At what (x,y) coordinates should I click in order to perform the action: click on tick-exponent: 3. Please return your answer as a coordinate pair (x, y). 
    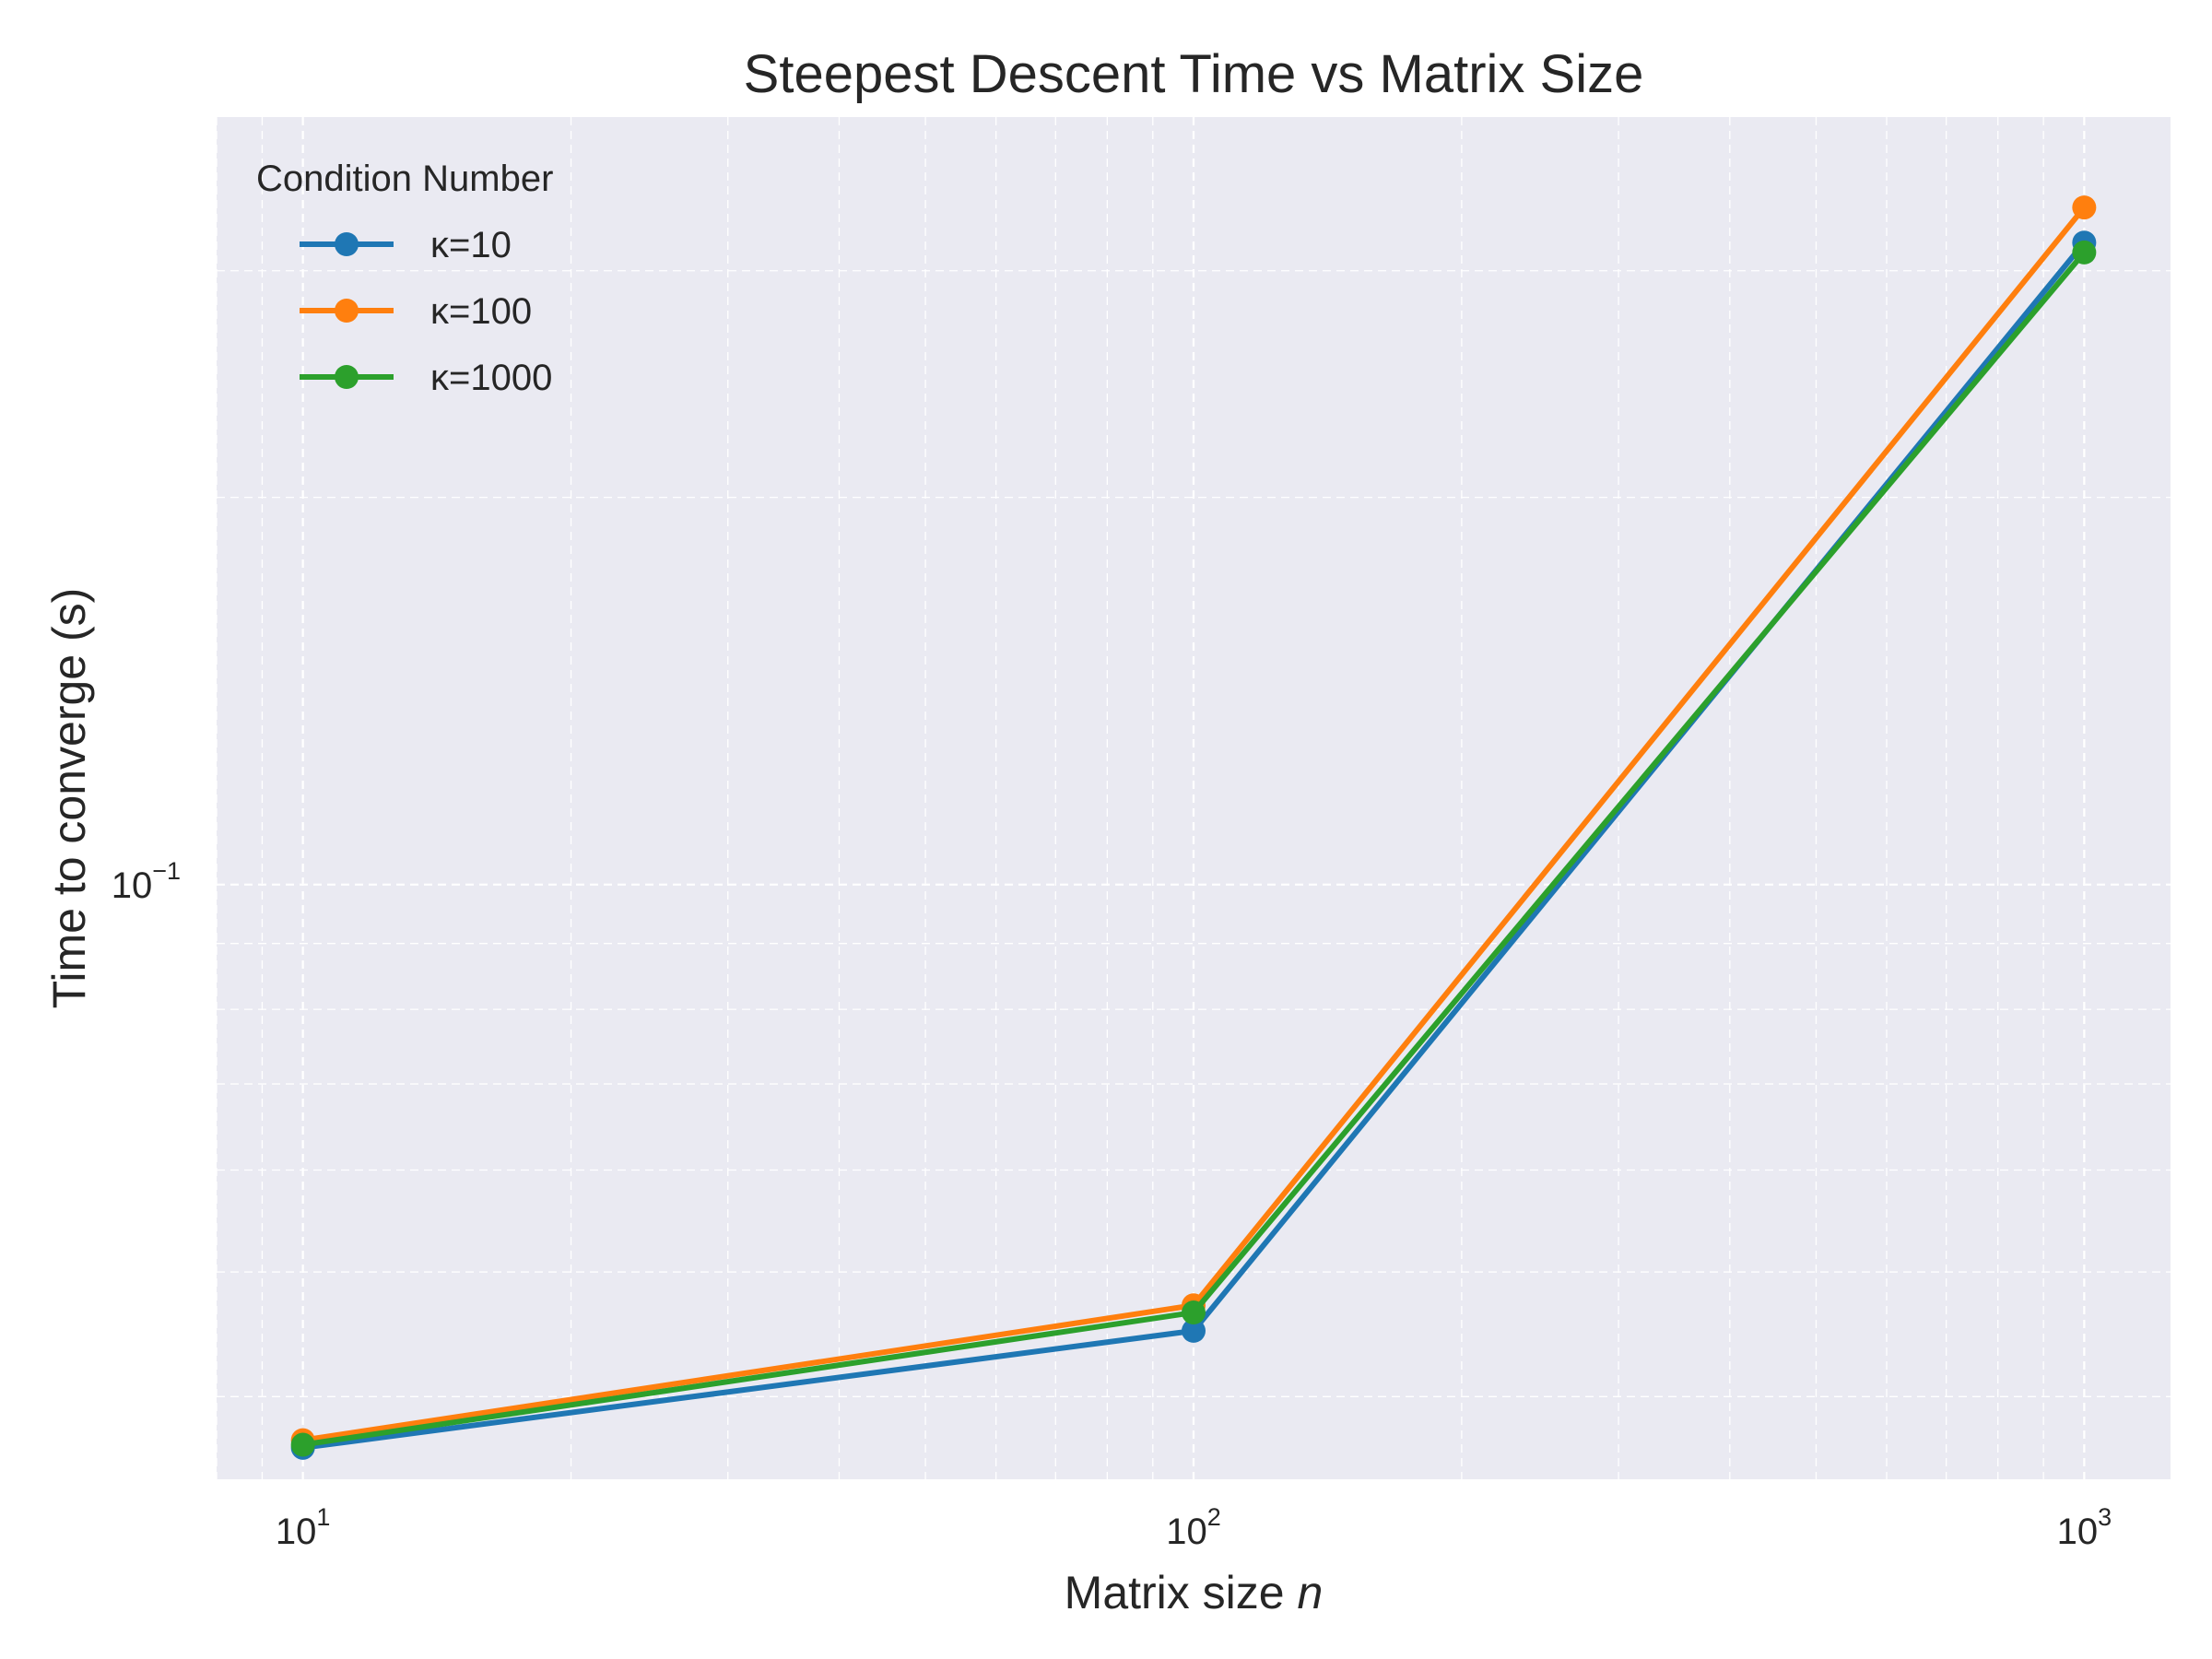
    Looking at the image, I should click on (2105, 1517).